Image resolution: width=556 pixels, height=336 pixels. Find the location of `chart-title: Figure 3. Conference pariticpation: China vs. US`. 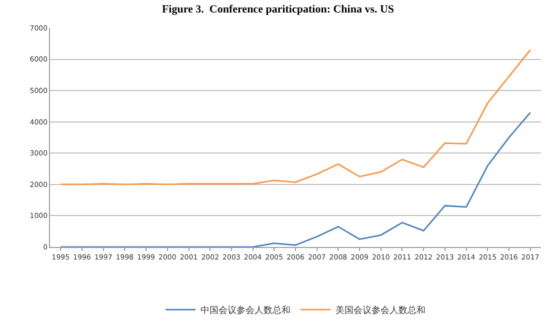

chart-title: Figure 3. Conference pariticpation: China vs. US is located at coordinates (278, 10).